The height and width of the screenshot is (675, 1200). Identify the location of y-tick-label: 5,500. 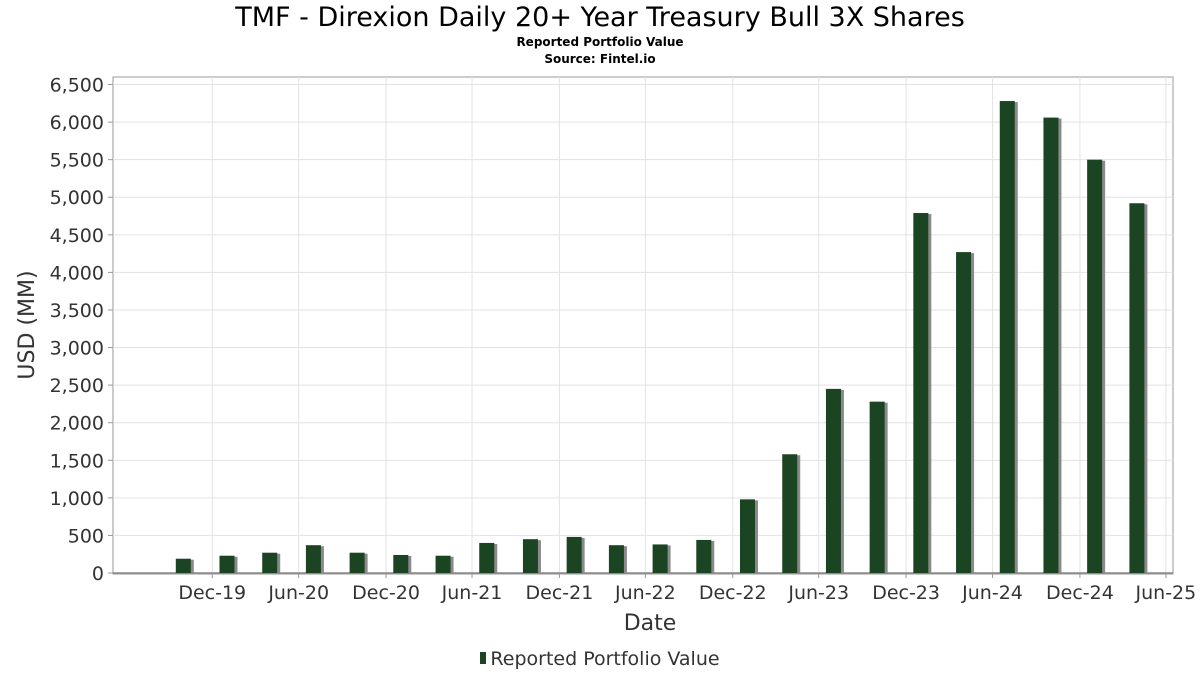
(77, 161).